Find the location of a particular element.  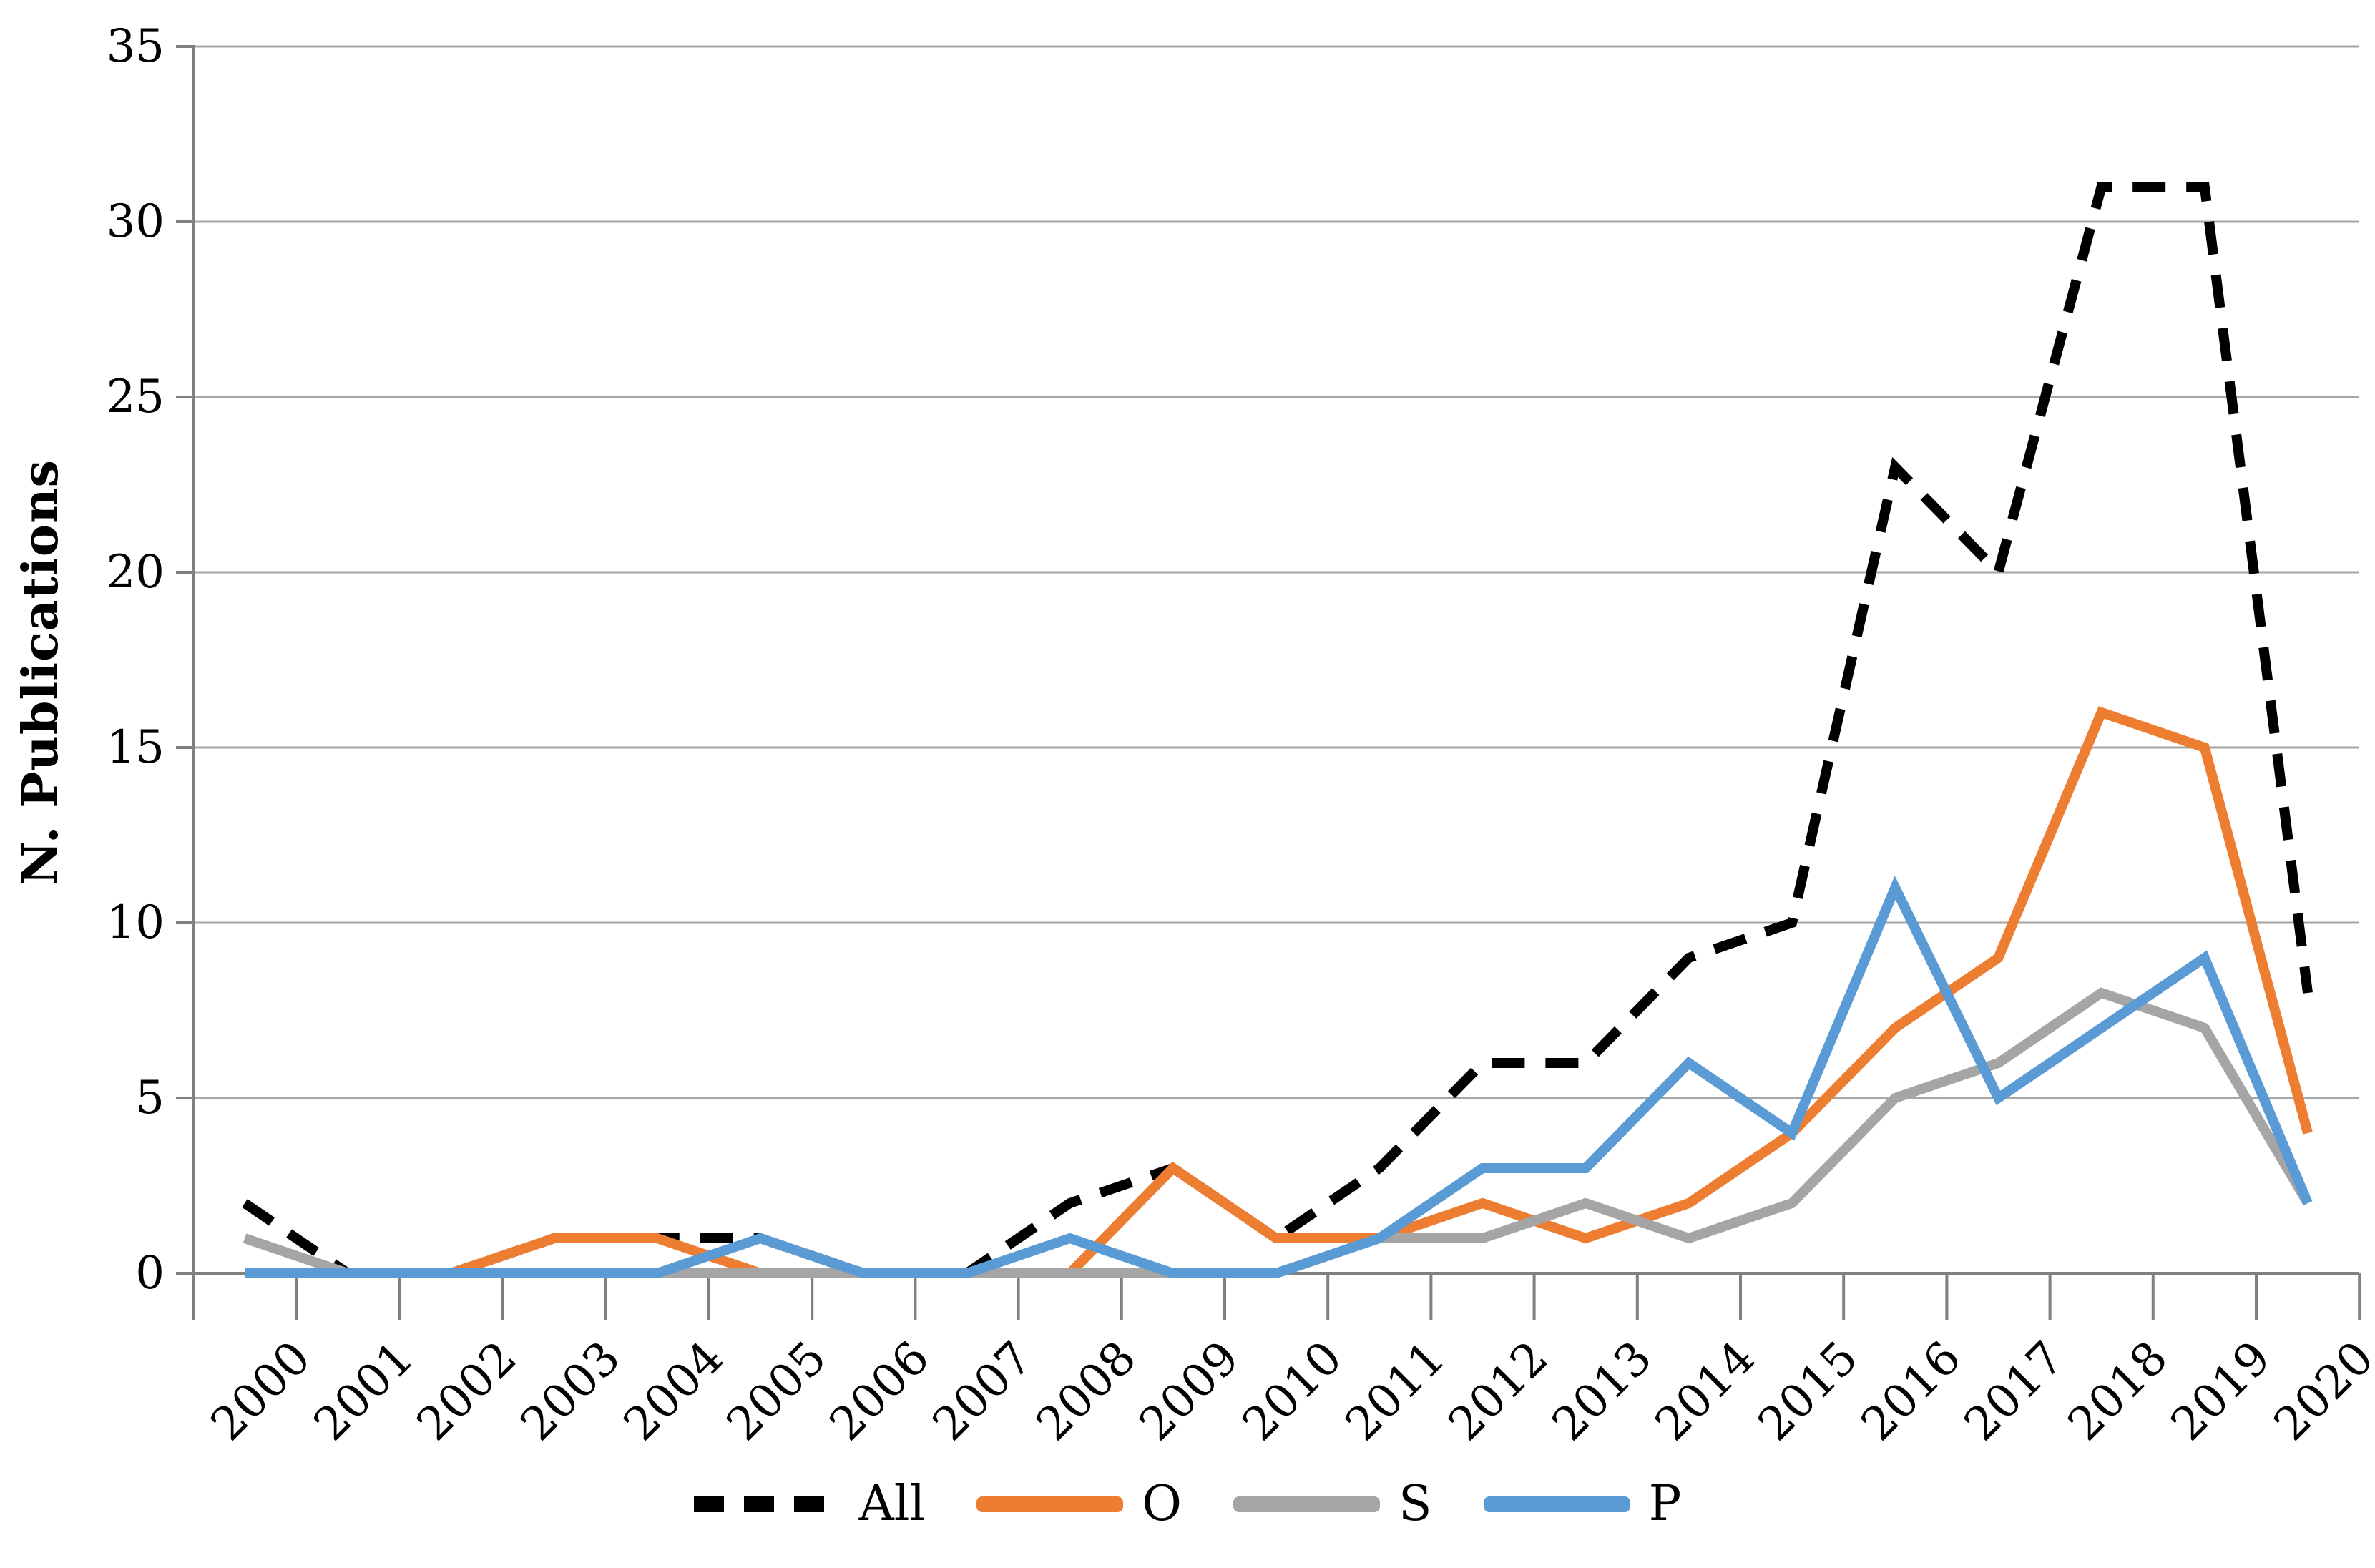

legend-label: O is located at coordinates (1162, 1504).